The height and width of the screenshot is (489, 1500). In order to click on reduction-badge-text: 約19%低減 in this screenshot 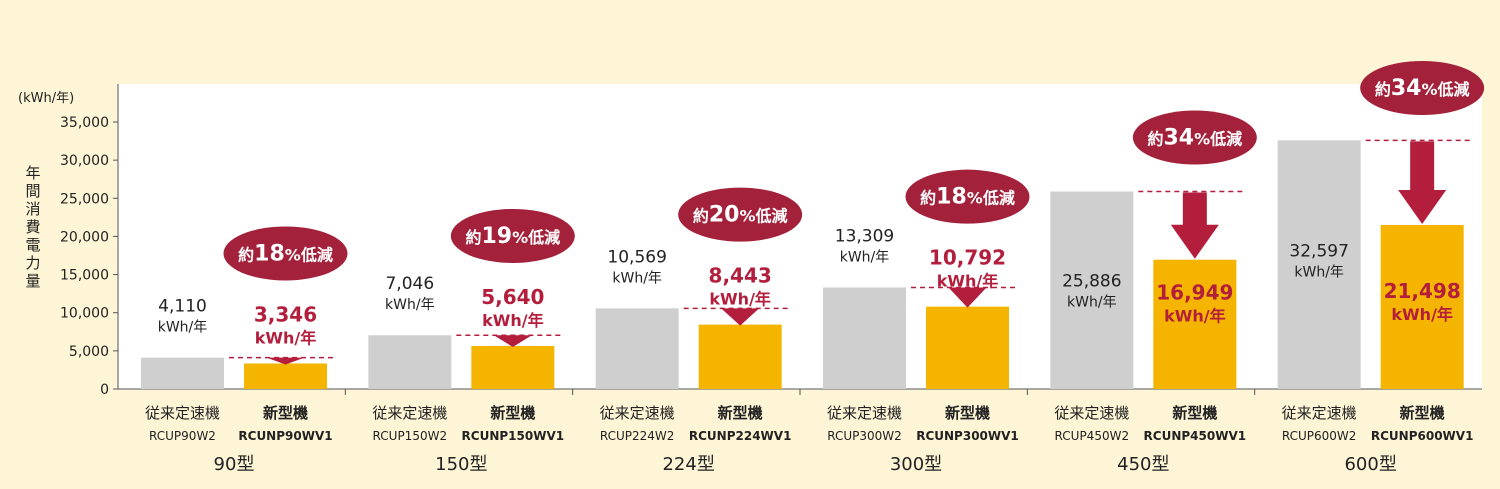, I will do `click(512, 236)`.